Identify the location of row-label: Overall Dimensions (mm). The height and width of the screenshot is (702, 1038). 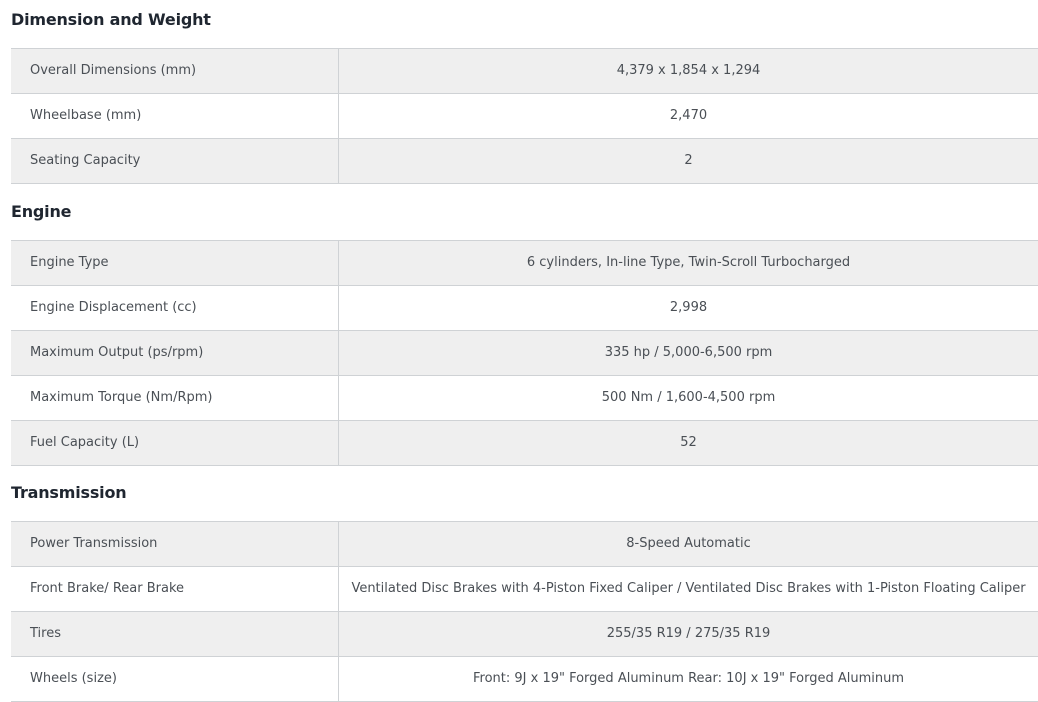
(175, 71).